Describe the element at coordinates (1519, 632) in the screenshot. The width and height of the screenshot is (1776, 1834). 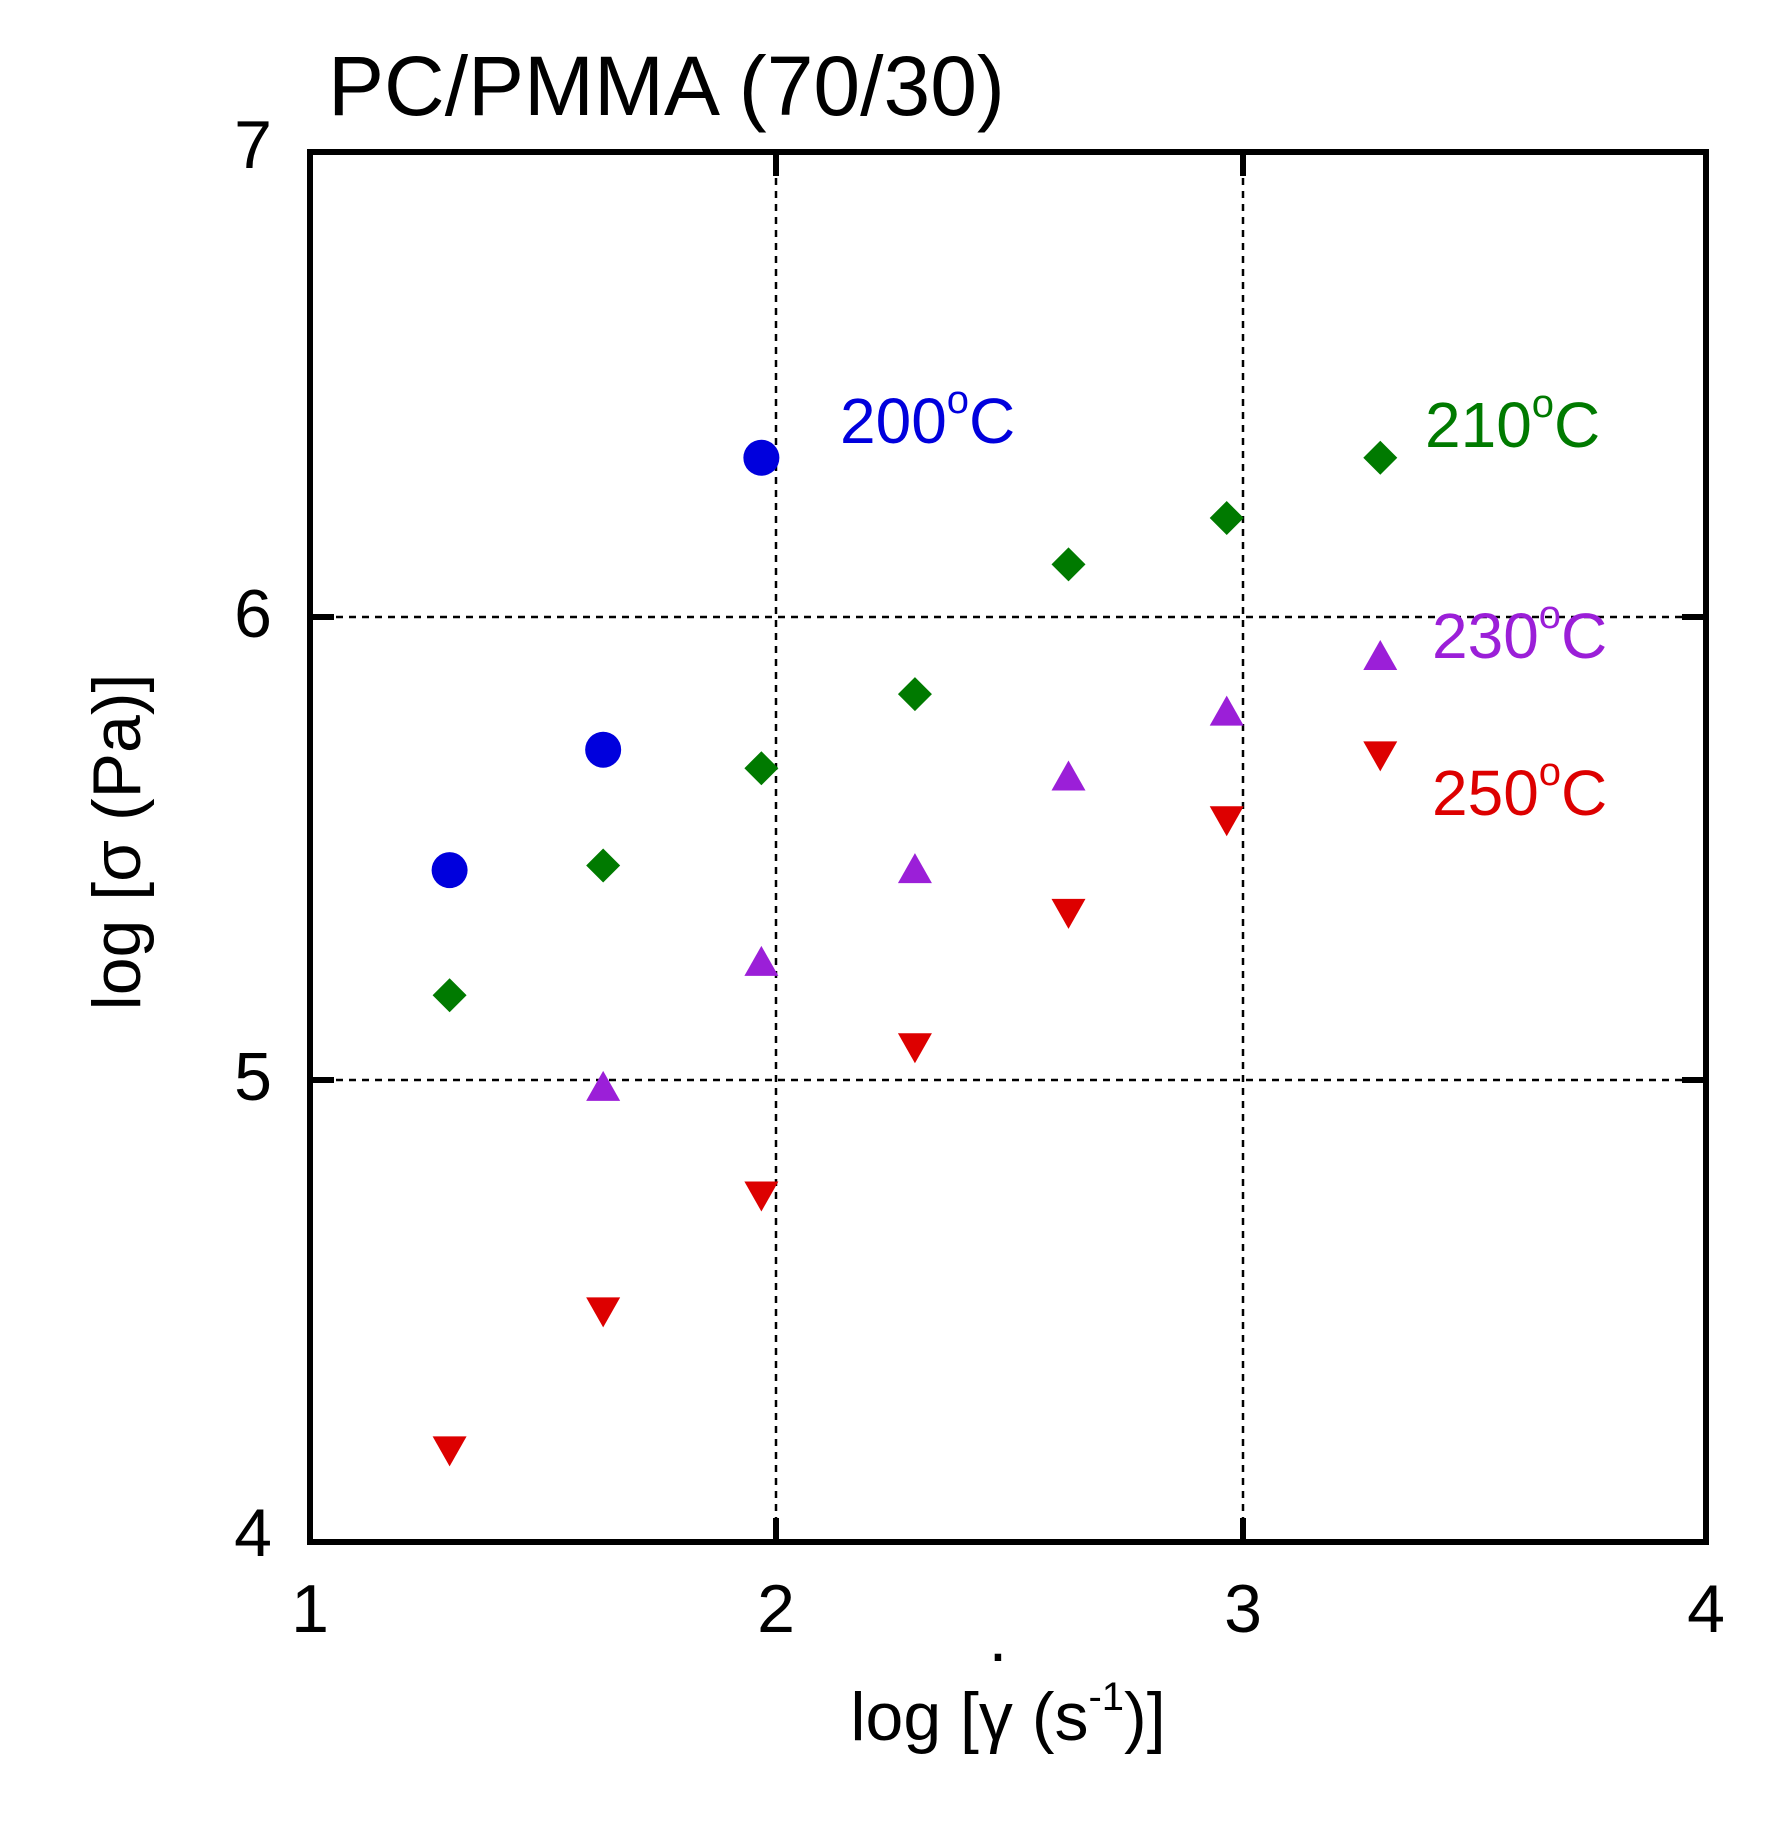
I see `series-label-230: 230oC` at that location.